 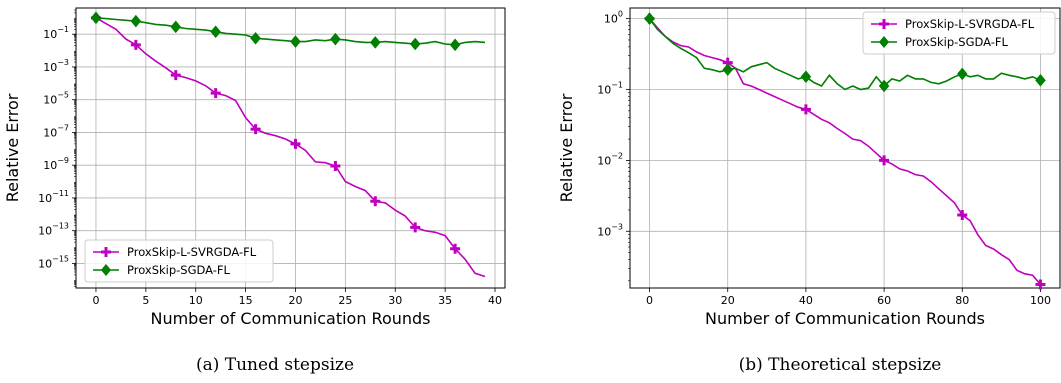 I want to click on y-tick-exponent: −7, so click(x=63, y=127).